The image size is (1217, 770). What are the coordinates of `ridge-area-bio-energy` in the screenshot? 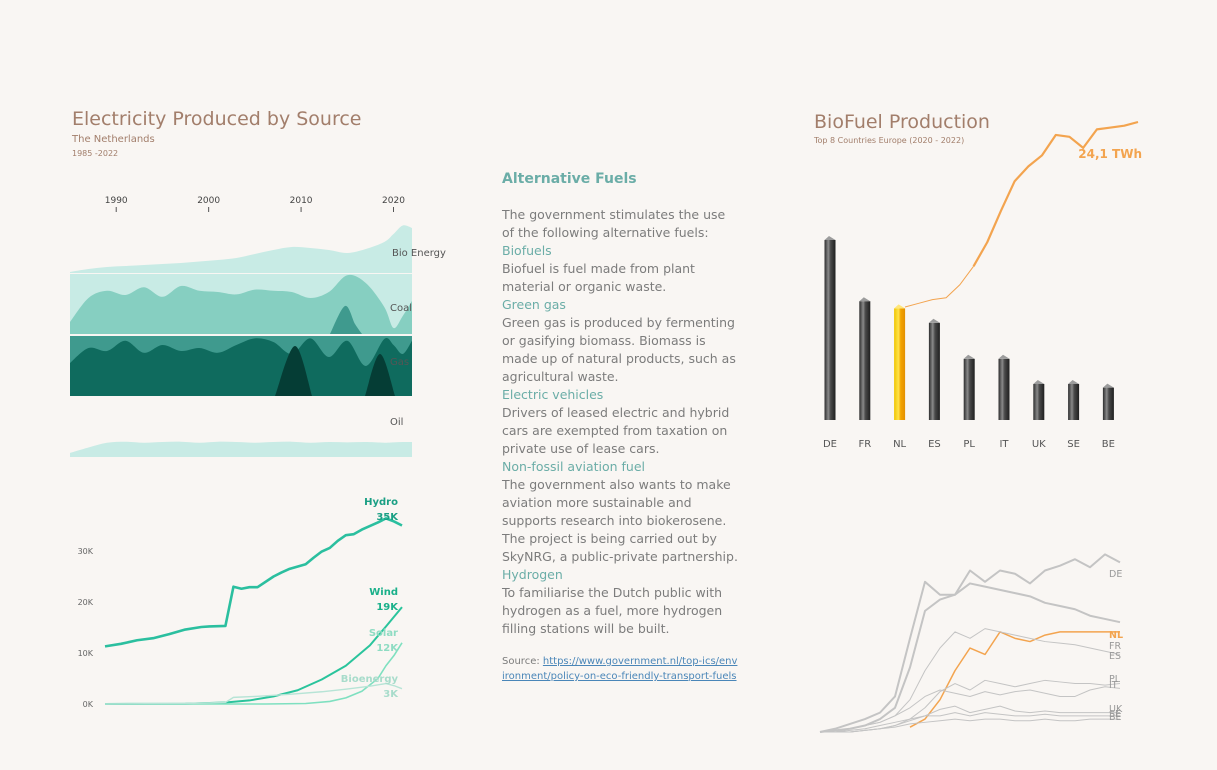 It's located at (241, 249).